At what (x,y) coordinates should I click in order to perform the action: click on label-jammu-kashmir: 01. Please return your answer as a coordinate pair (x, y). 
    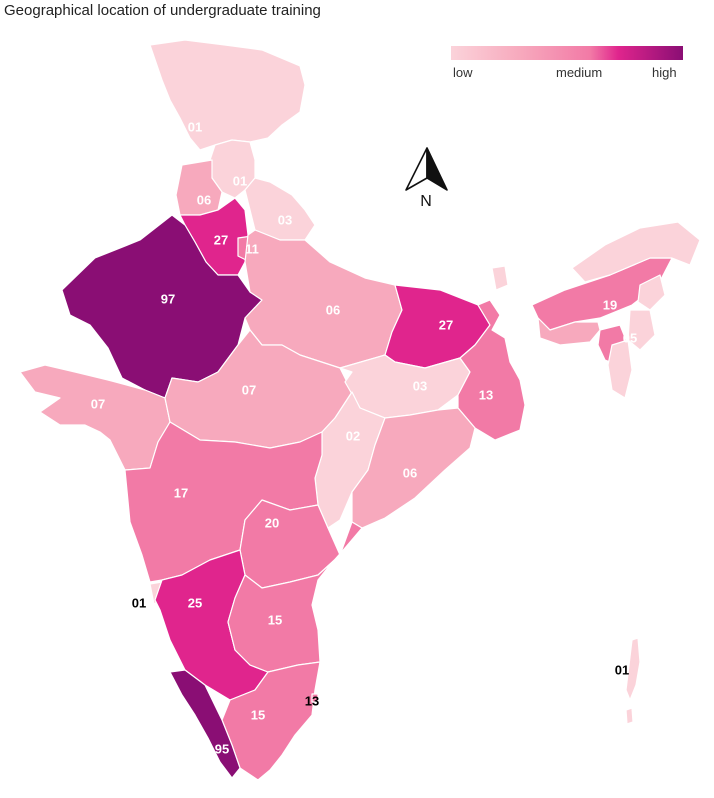
    Looking at the image, I should click on (195, 126).